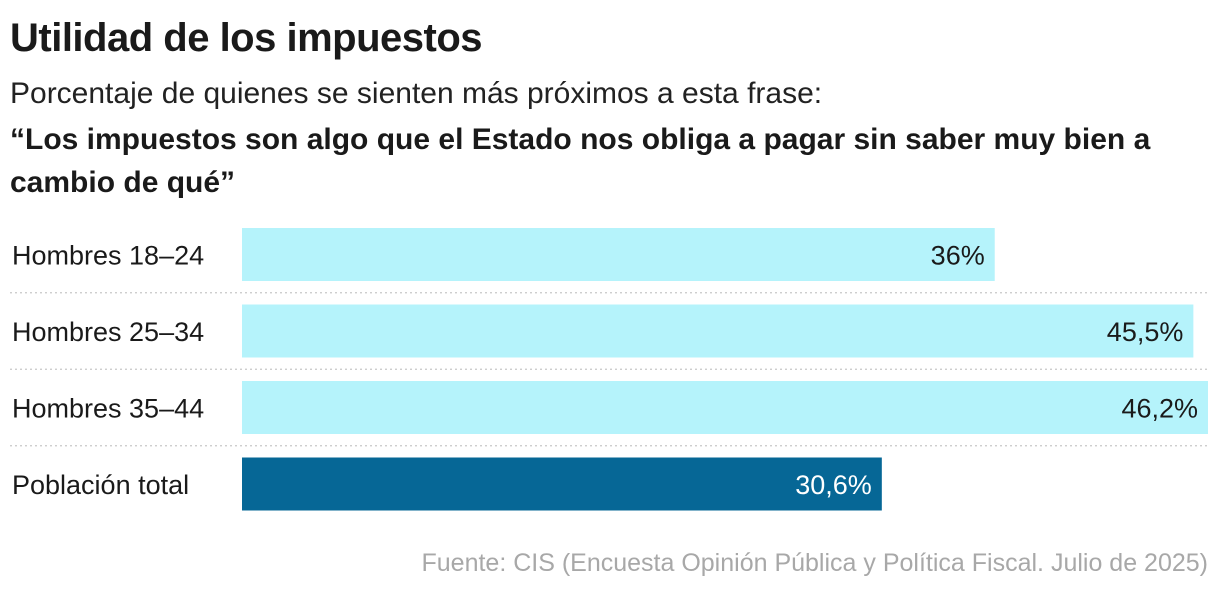 The width and height of the screenshot is (1220, 594). Describe the element at coordinates (100, 485) in the screenshot. I see `category-label: Población total` at that location.